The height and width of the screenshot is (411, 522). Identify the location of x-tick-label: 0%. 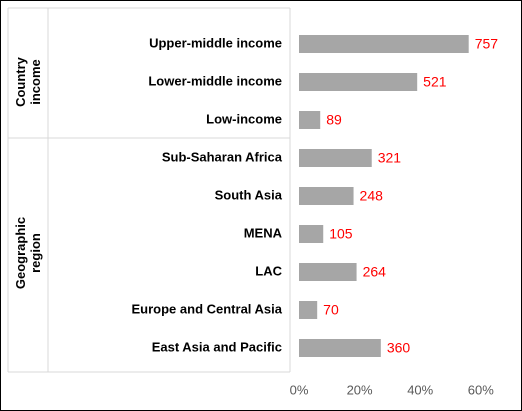
(299, 389).